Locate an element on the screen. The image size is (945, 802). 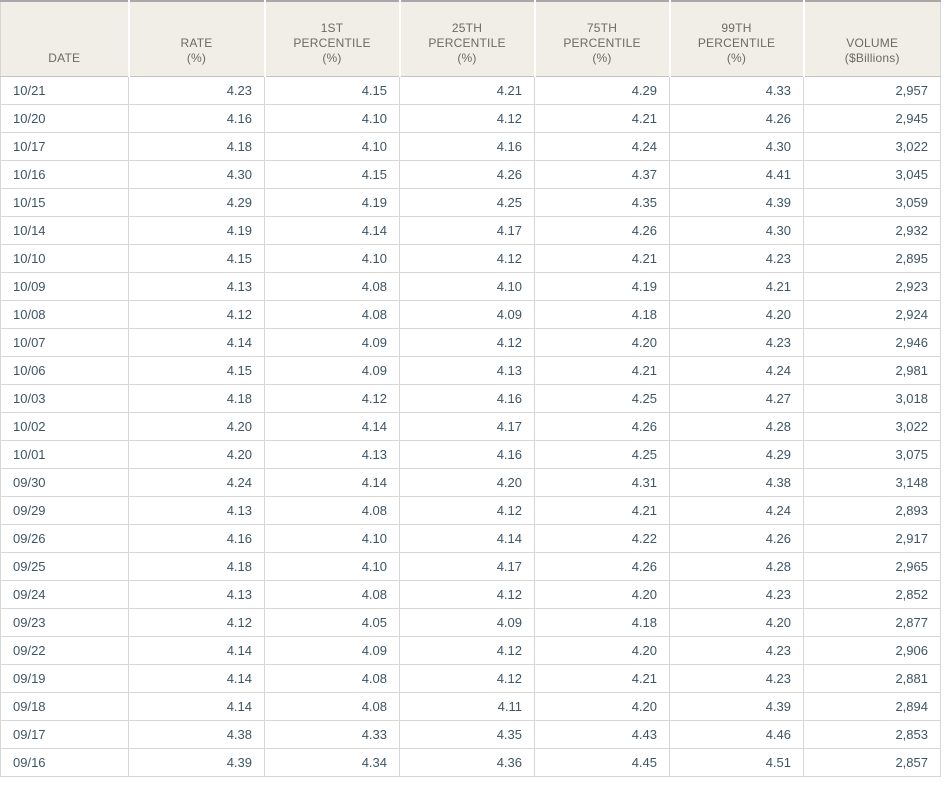
date-cell: 10/21 is located at coordinates (64, 90).